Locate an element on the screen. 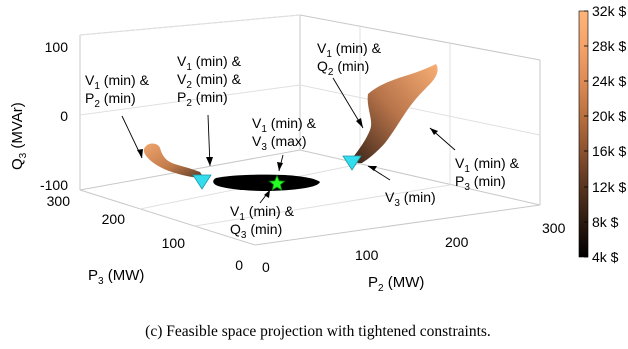  feasible-region-left is located at coordinates (173, 160).